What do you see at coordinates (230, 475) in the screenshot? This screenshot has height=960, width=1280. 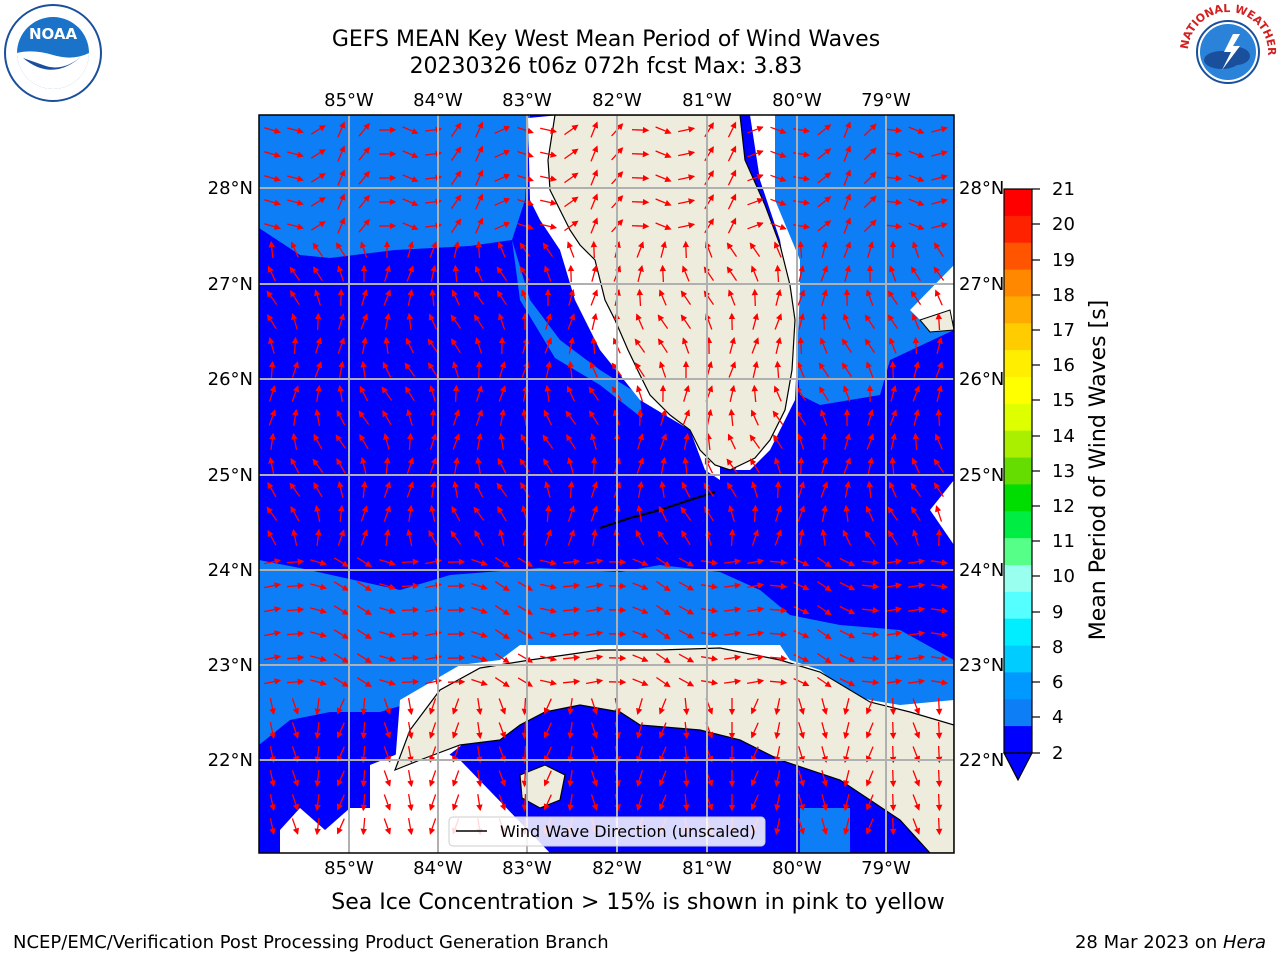 I see `lat-label-left: 25°N` at bounding box center [230, 475].